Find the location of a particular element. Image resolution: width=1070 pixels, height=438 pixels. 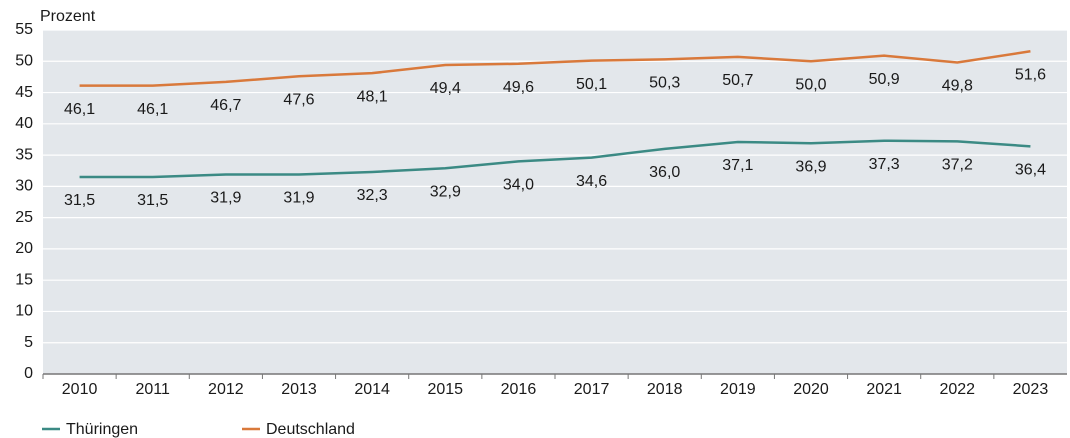

data-label: 49,6 is located at coordinates (518, 87).